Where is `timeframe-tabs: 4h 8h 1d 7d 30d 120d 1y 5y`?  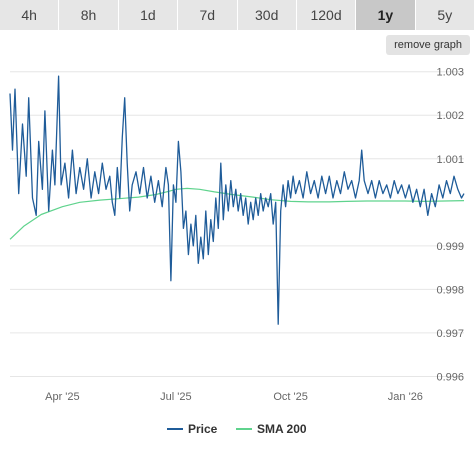 timeframe-tabs: 4h 8h 1d 7d 30d 120d 1y 5y is located at coordinates (237, 15).